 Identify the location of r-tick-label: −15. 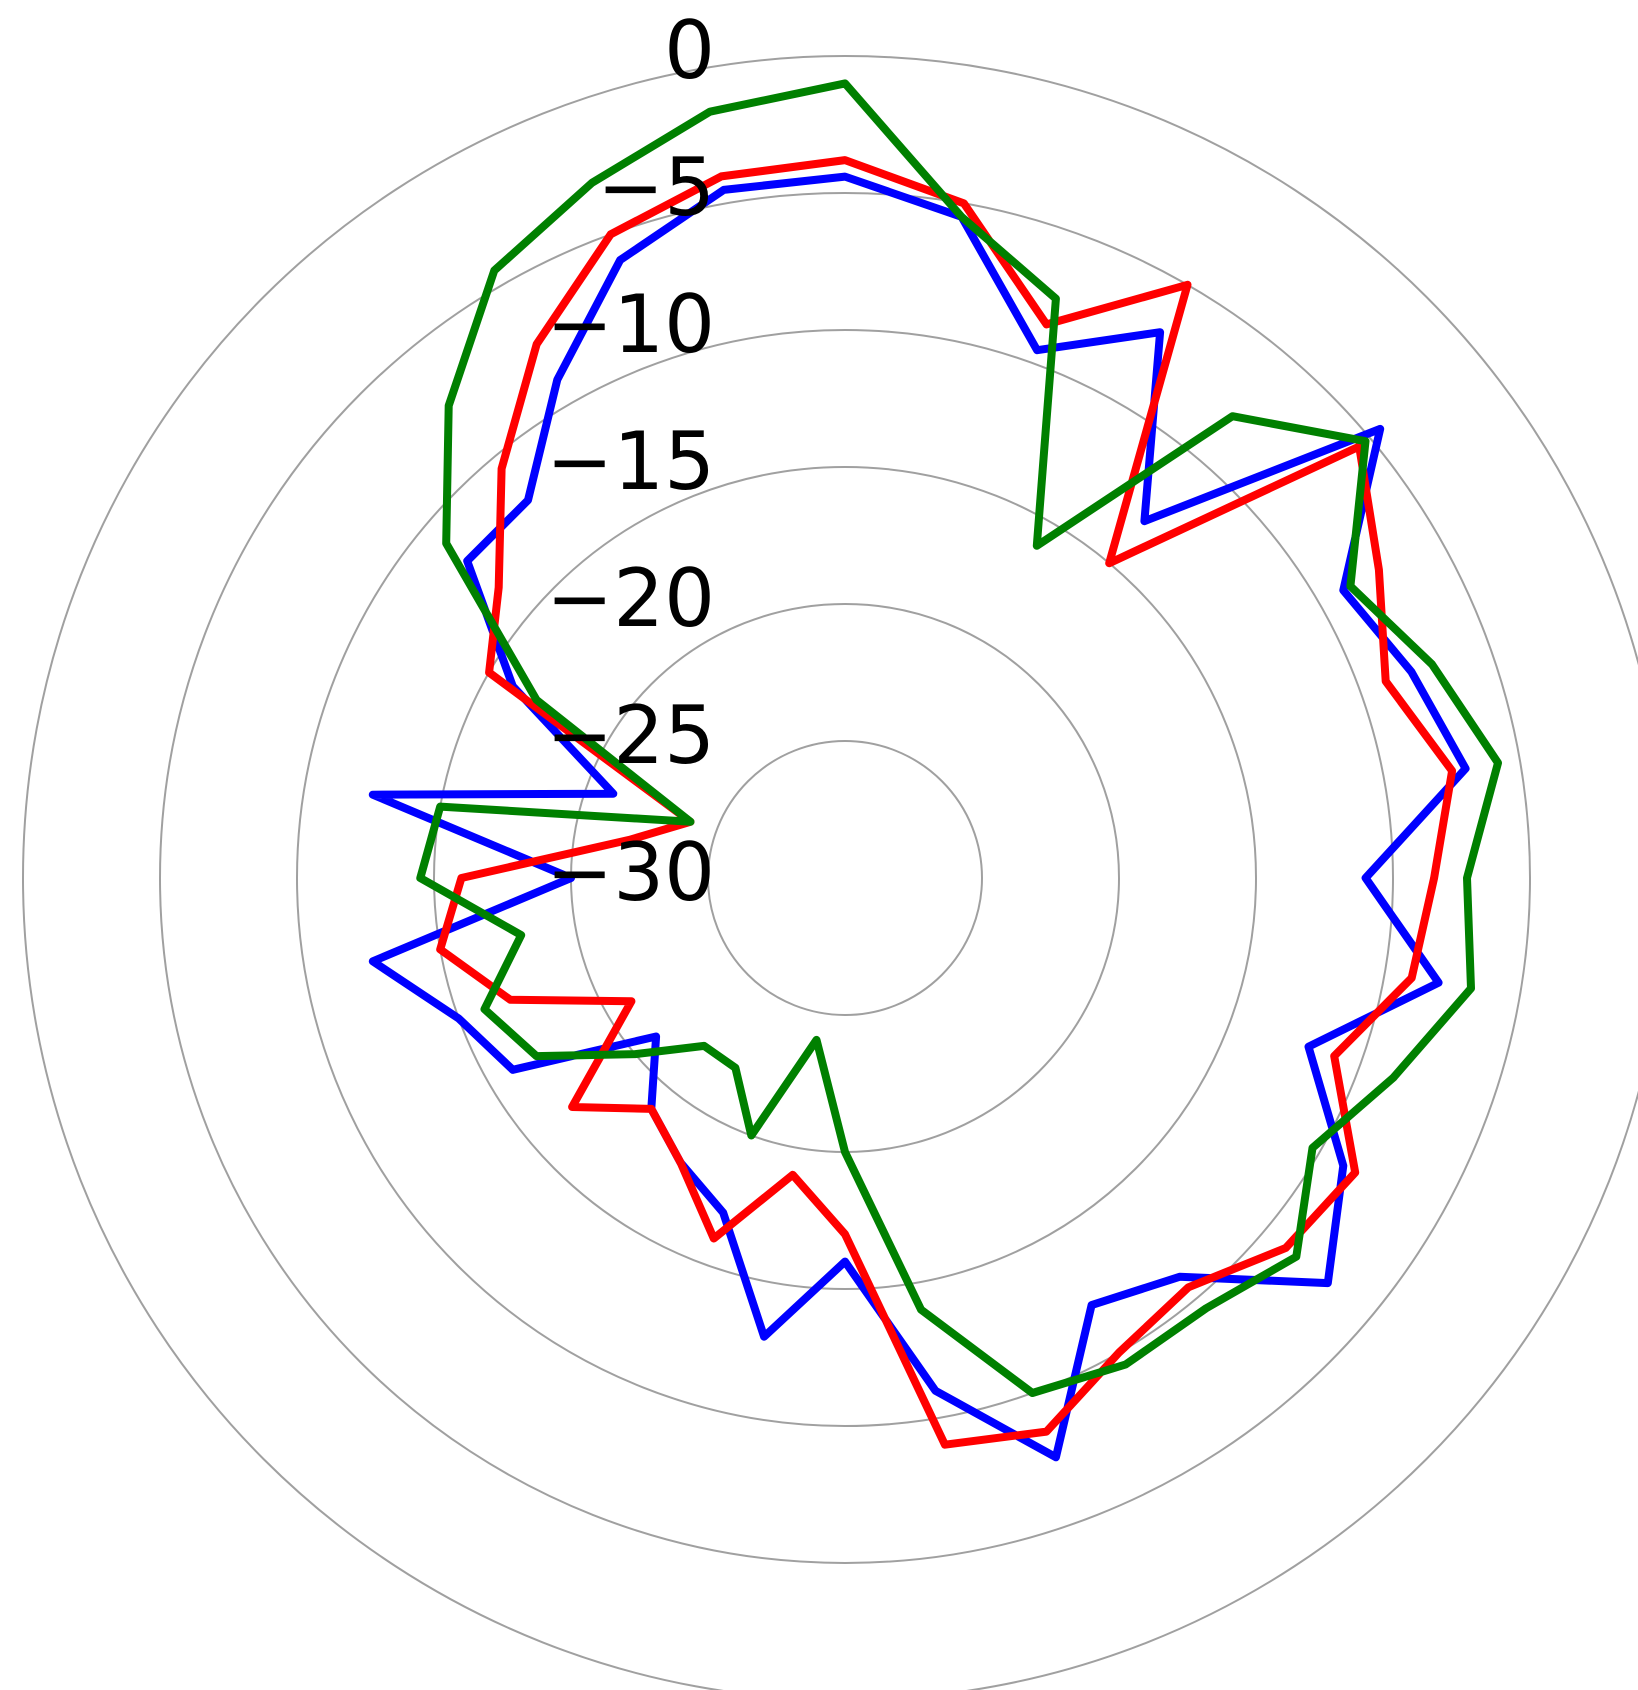
(630, 461).